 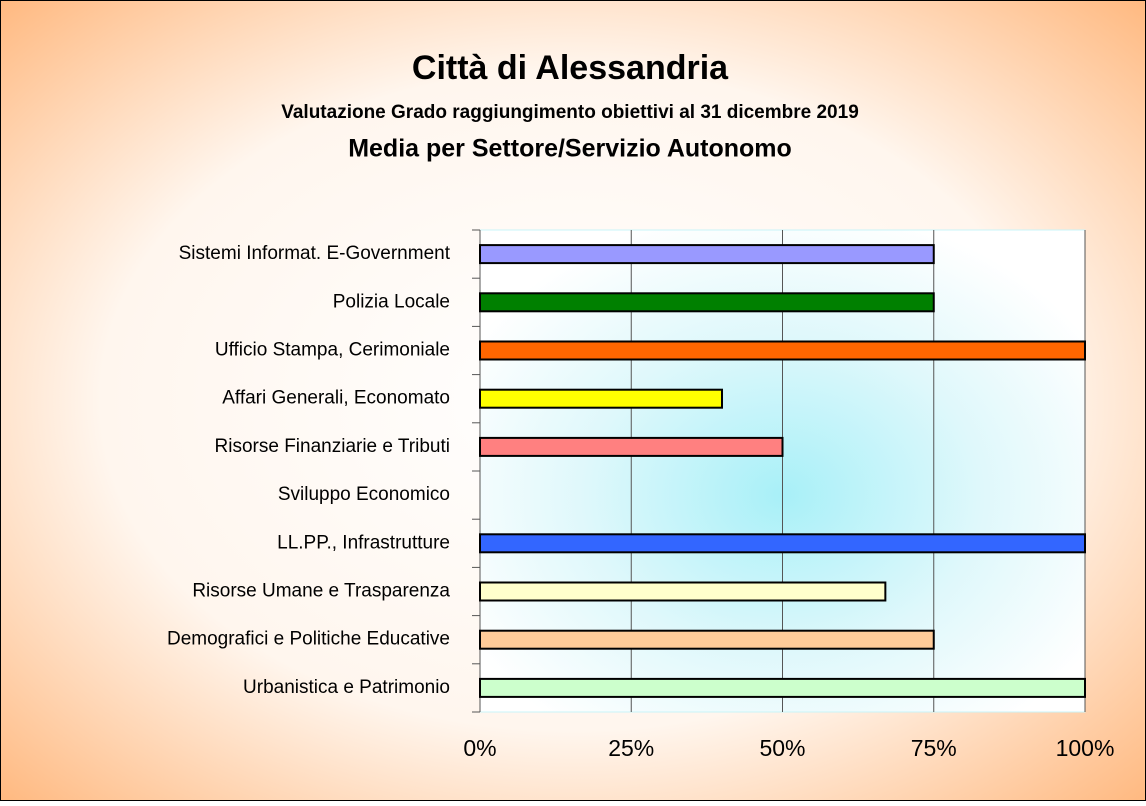 I want to click on y-tick-label: Demografici e Politiche Educative, so click(x=308, y=639).